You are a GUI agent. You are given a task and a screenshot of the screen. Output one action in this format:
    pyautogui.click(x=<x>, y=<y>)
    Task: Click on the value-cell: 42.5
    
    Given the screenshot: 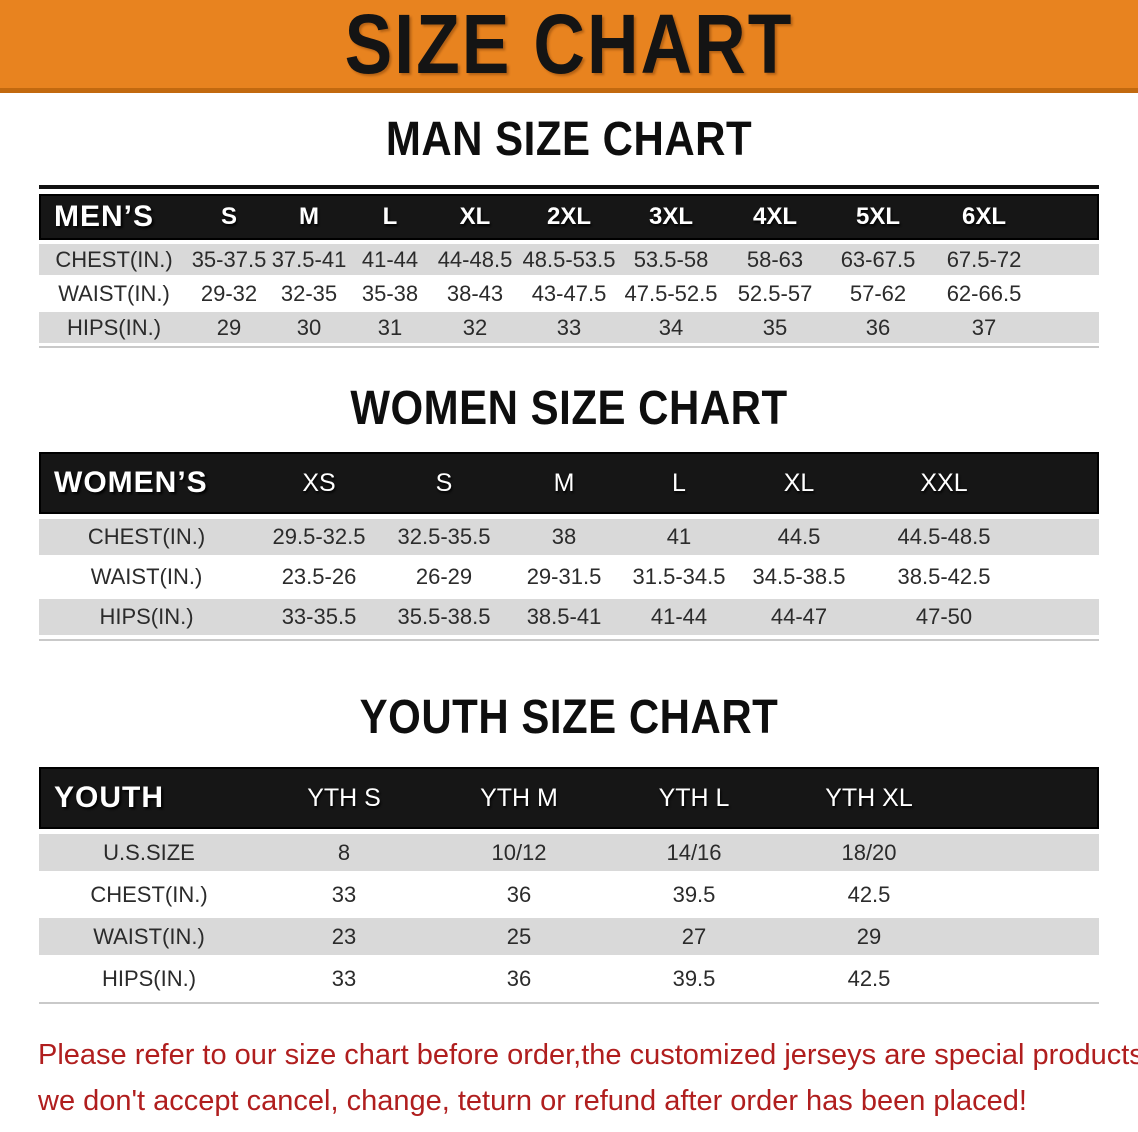 What is the action you would take?
    pyautogui.click(x=869, y=978)
    